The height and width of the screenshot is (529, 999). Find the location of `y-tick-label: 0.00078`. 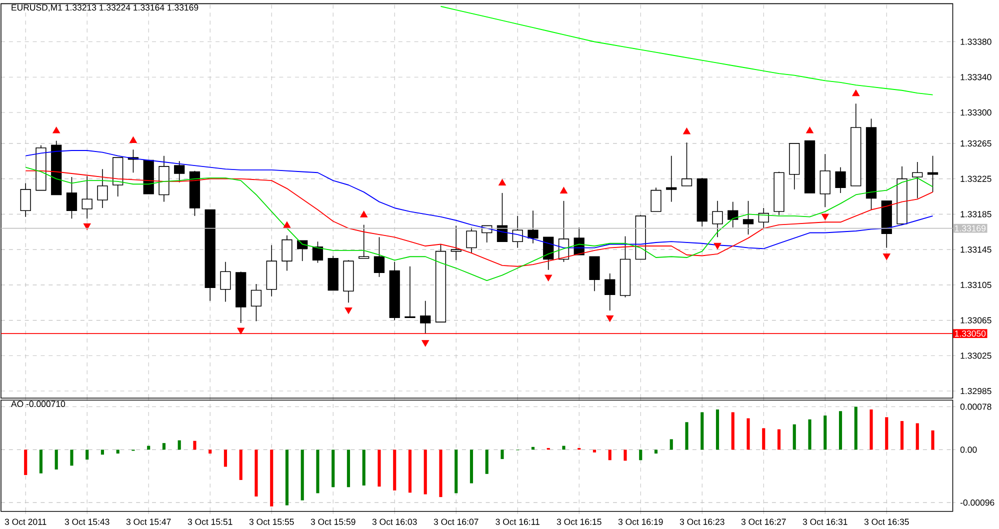

y-tick-label: 0.00078 is located at coordinates (976, 406).